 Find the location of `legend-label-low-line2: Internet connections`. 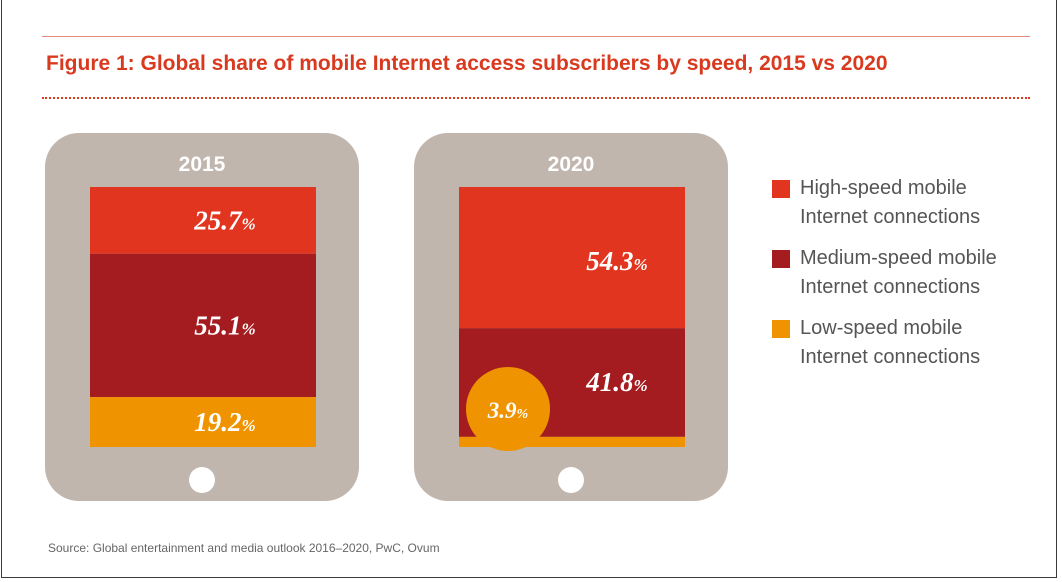

legend-label-low-line2: Internet connections is located at coordinates (890, 357).